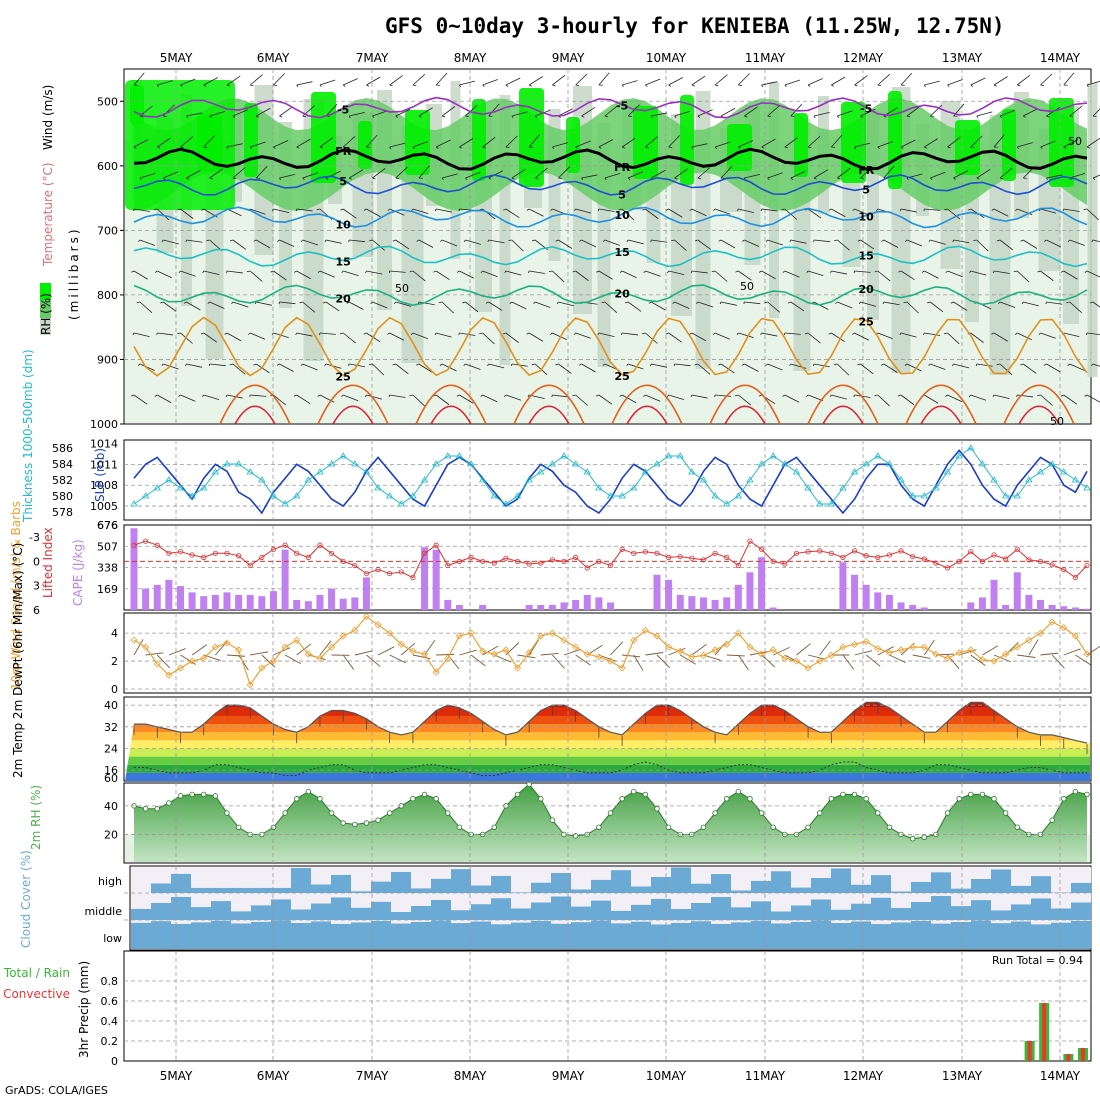 This screenshot has width=1100, height=1100. What do you see at coordinates (866, 170) in the screenshot?
I see `contour-label: FR` at bounding box center [866, 170].